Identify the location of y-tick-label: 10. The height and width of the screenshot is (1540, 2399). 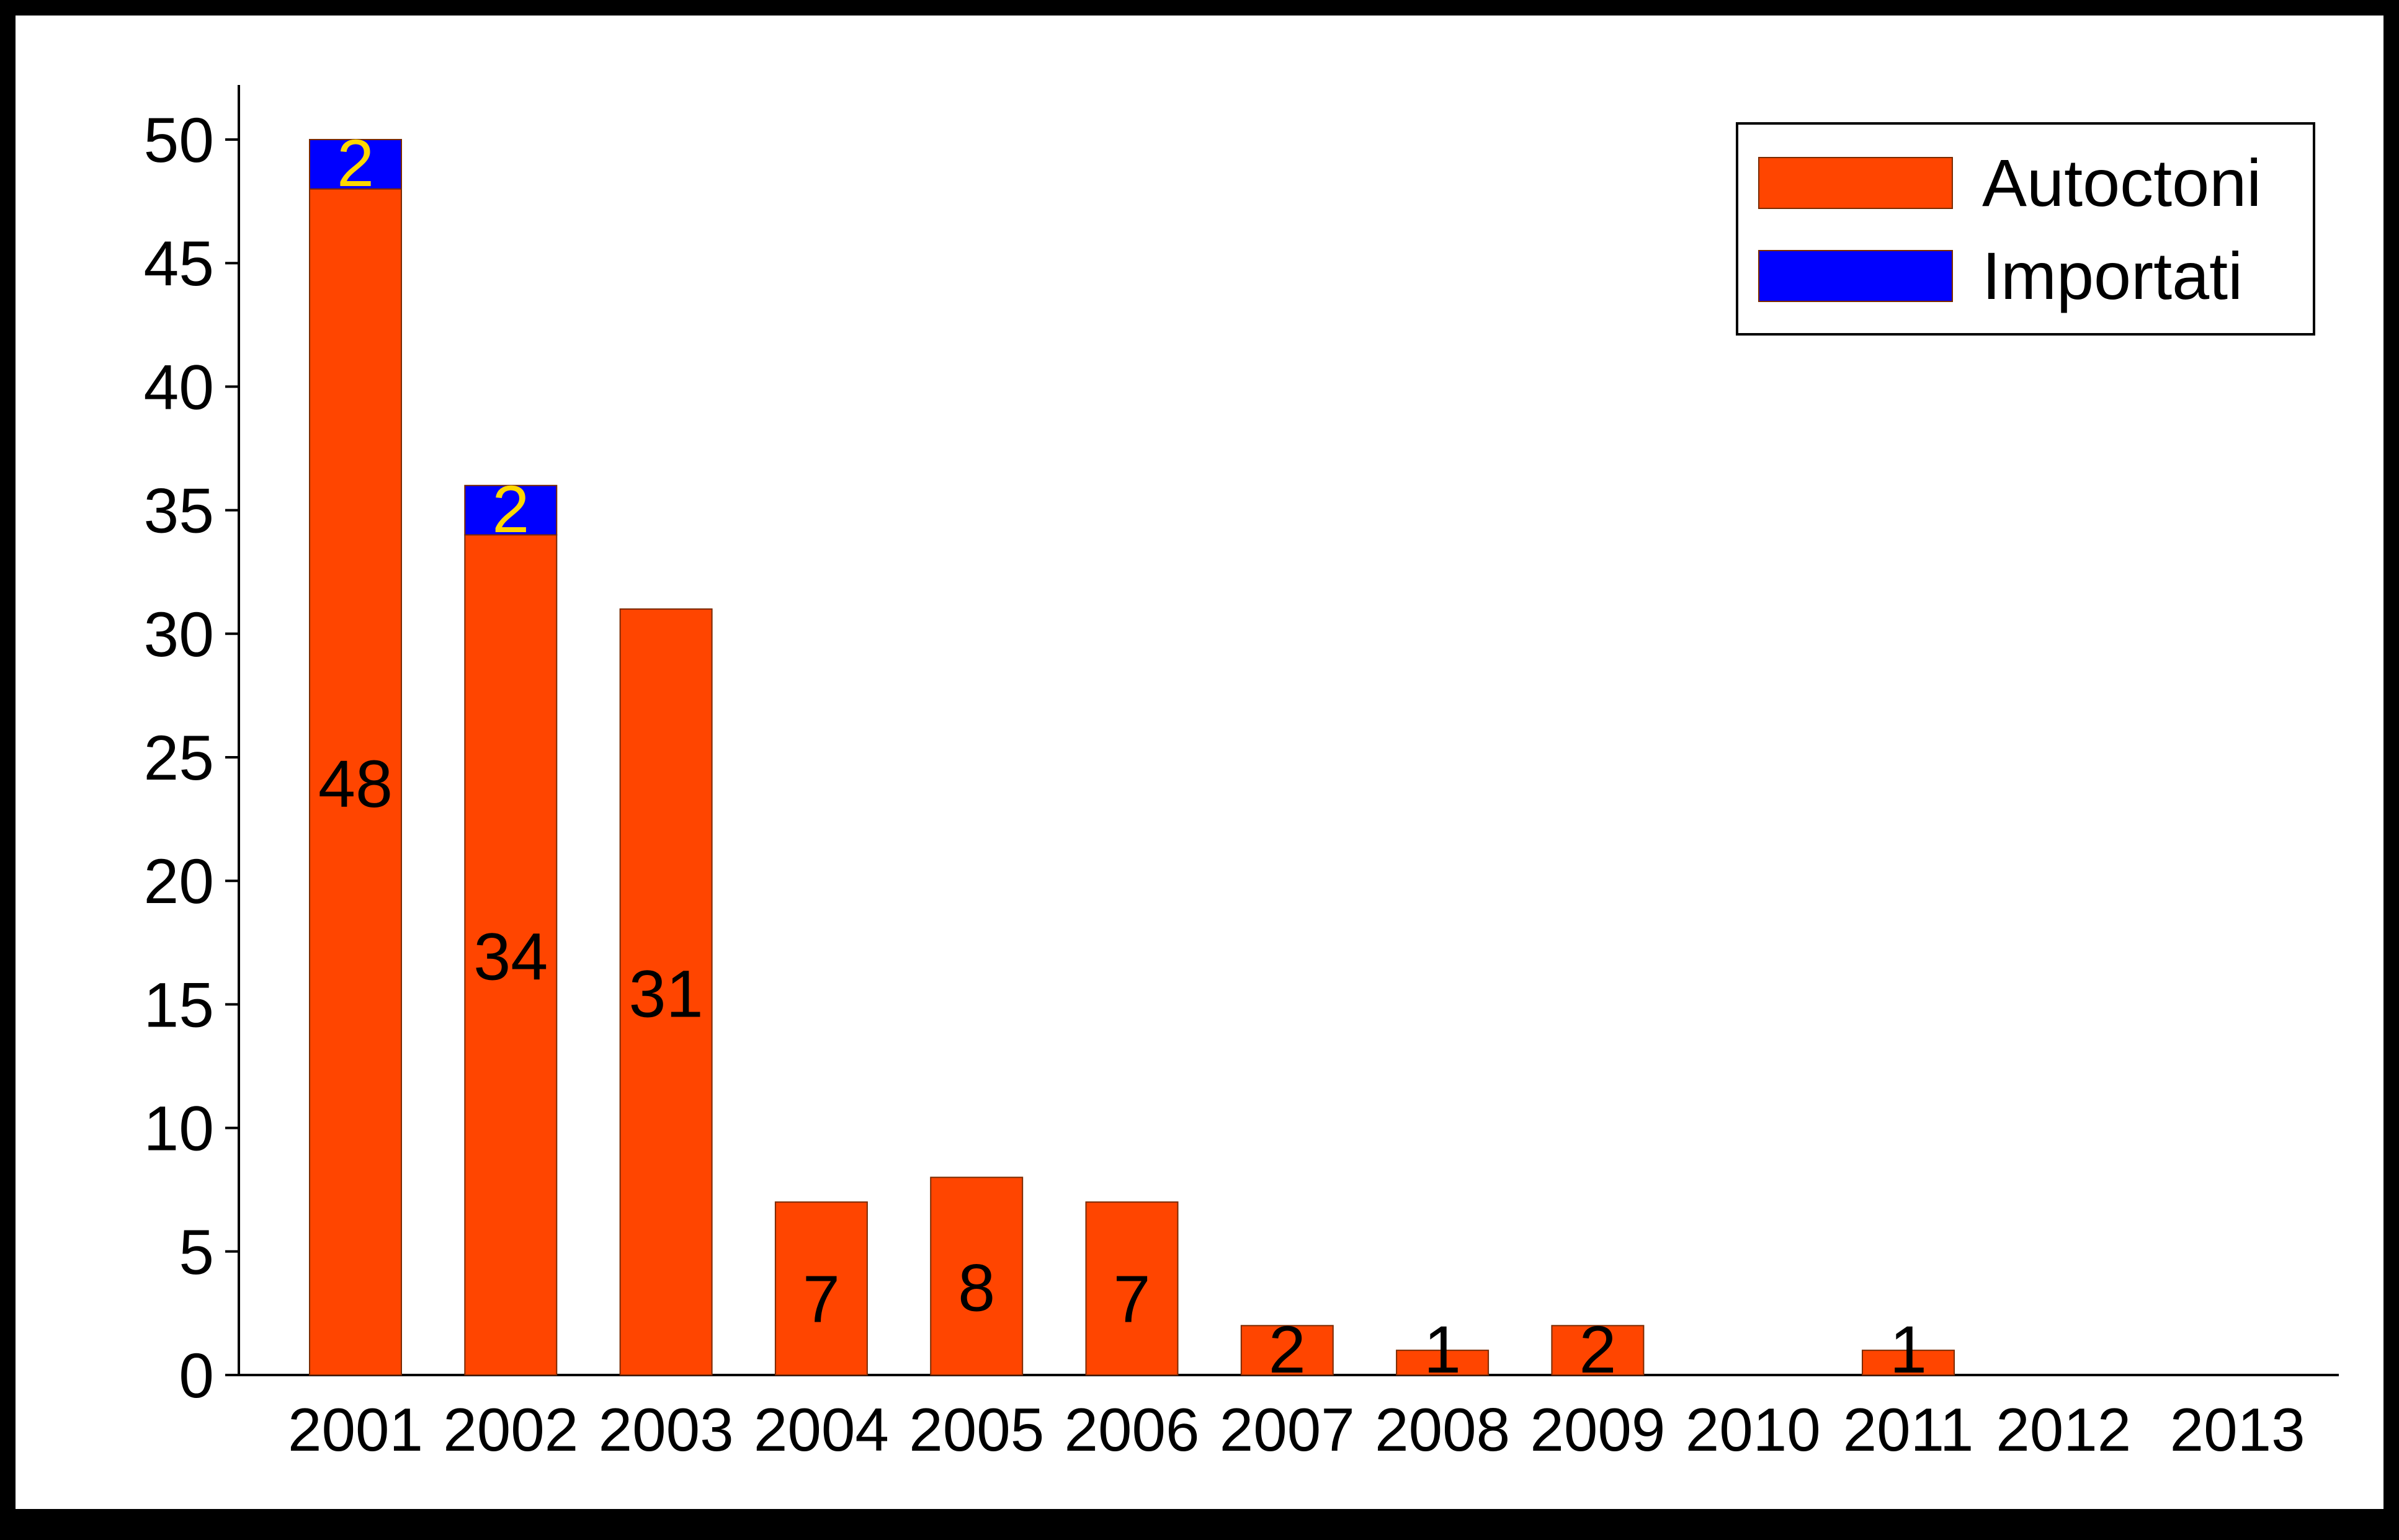
(179, 1128).